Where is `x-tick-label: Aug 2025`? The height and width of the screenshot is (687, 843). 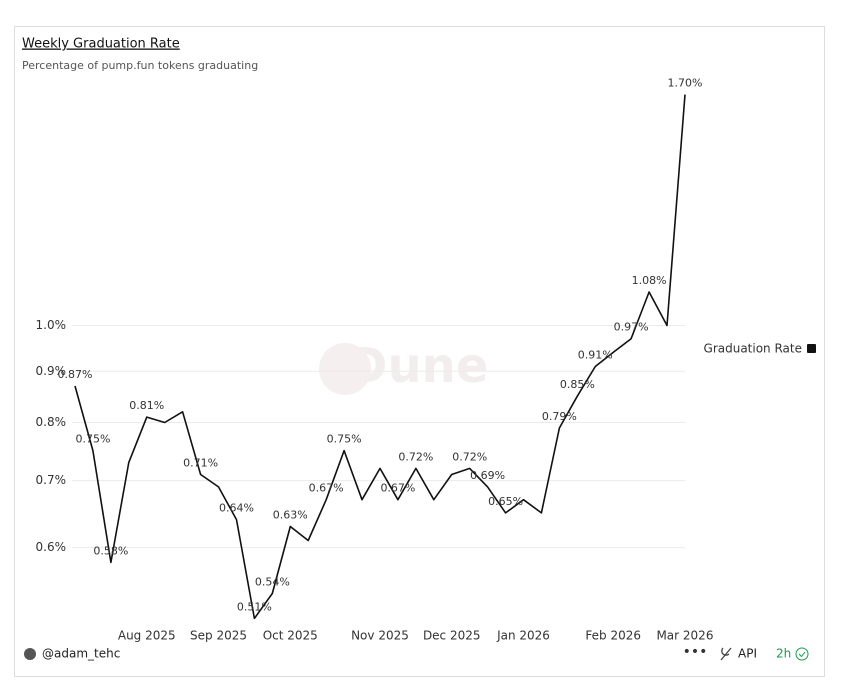 x-tick-label: Aug 2025 is located at coordinates (147, 636).